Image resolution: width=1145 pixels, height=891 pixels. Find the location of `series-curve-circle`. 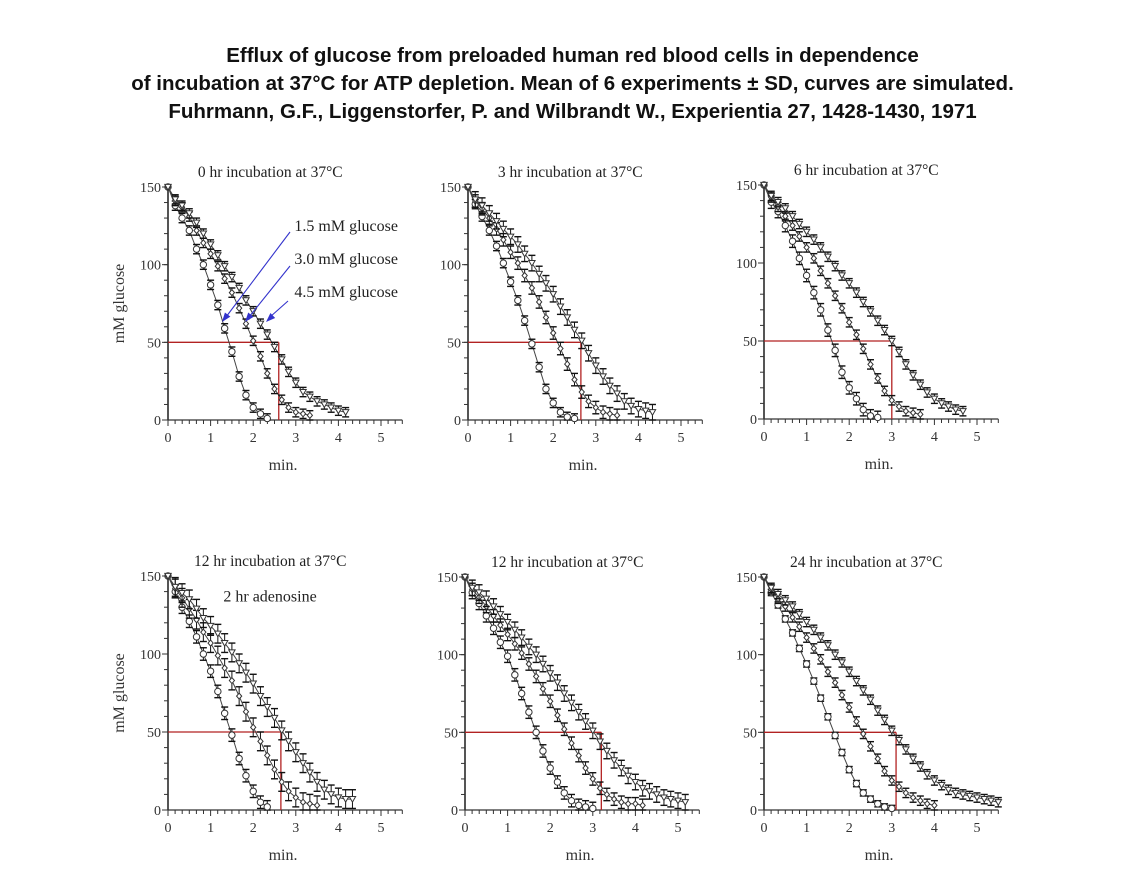

series-curve-circle is located at coordinates (521, 302).